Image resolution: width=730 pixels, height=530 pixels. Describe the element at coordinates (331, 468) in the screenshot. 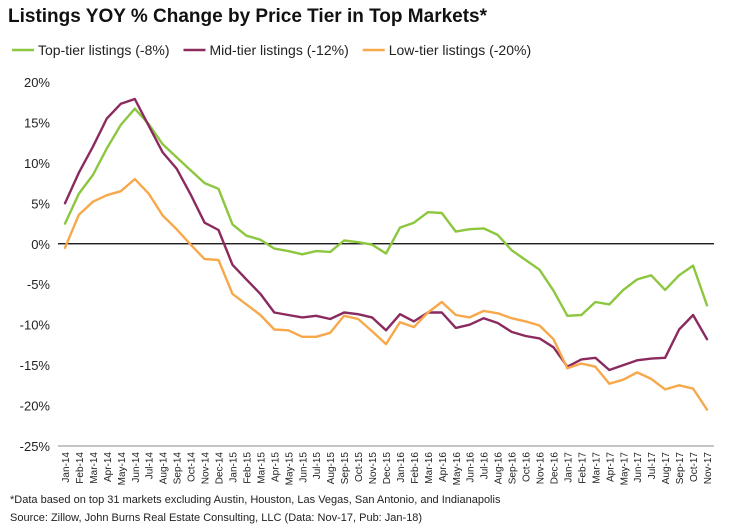

I see `x-tick-label: Aug-15` at that location.